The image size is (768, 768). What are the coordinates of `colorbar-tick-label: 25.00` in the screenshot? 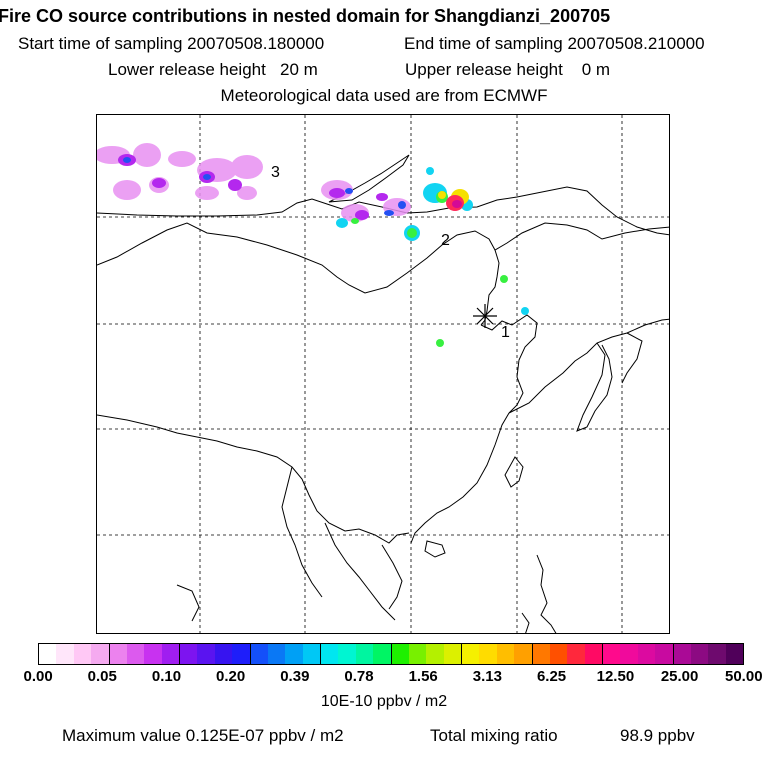 It's located at (679, 676).